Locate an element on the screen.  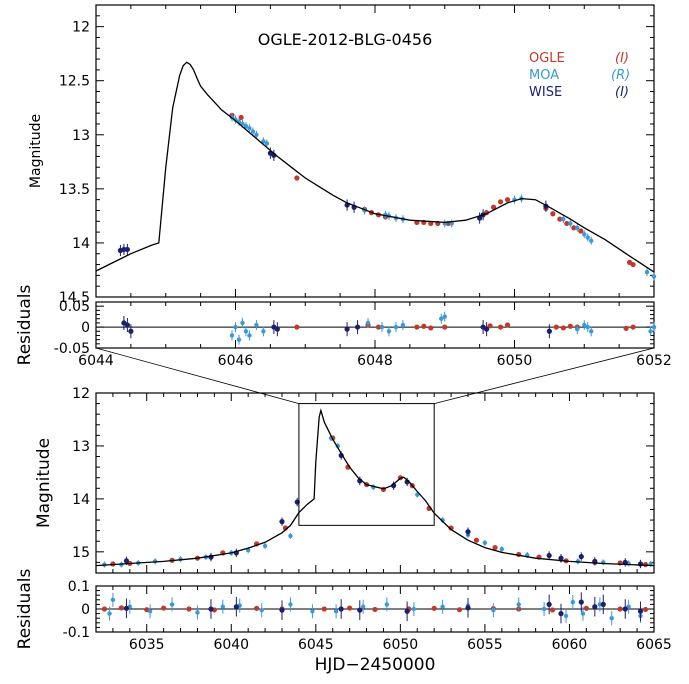
legend-ogle-label: OGLE is located at coordinates (547, 58).